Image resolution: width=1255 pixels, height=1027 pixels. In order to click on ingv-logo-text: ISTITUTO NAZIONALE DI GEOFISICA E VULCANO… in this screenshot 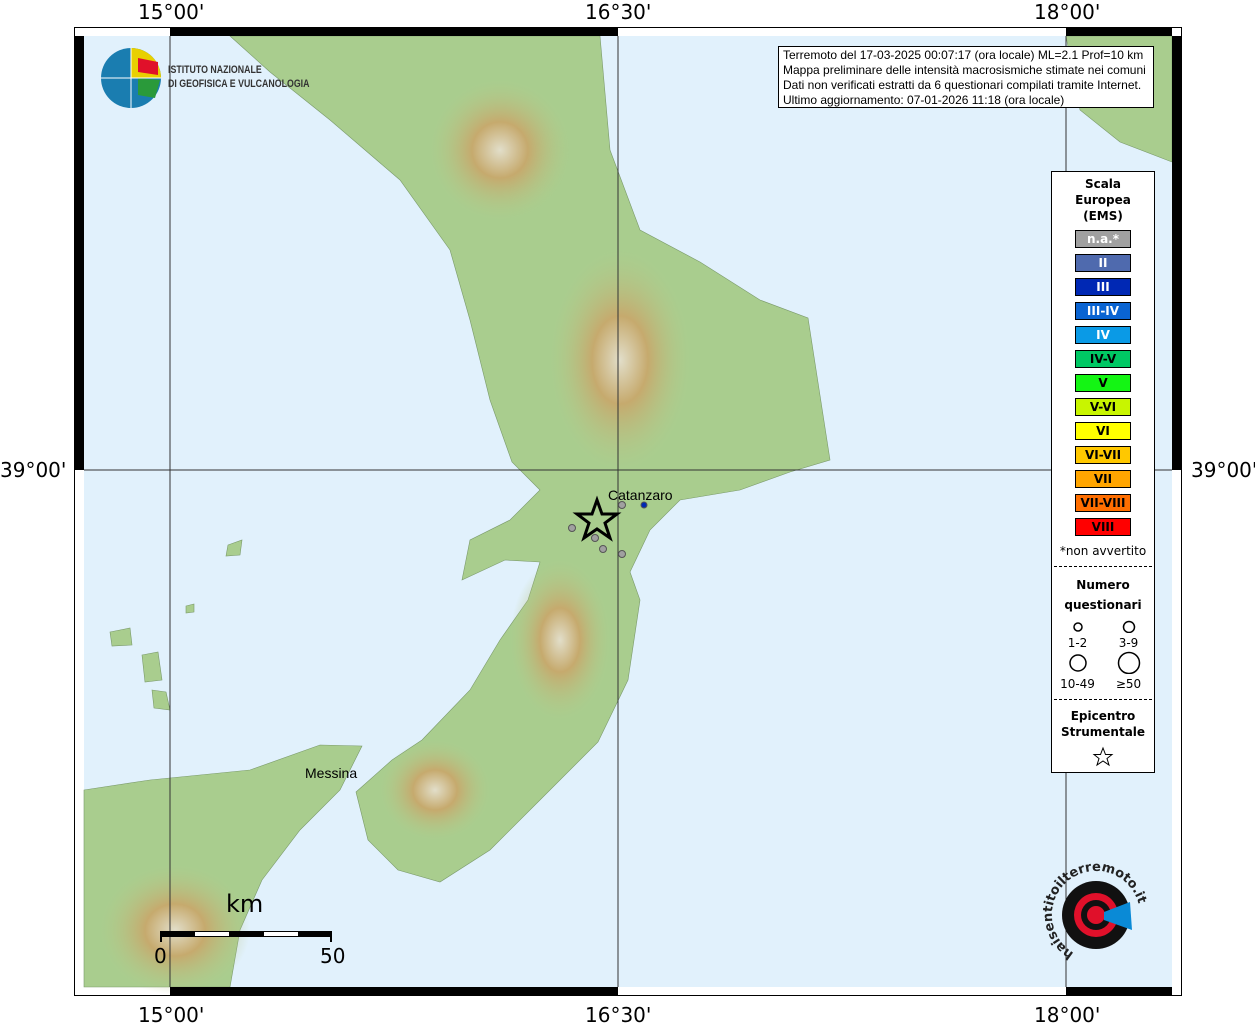, I will do `click(239, 77)`.